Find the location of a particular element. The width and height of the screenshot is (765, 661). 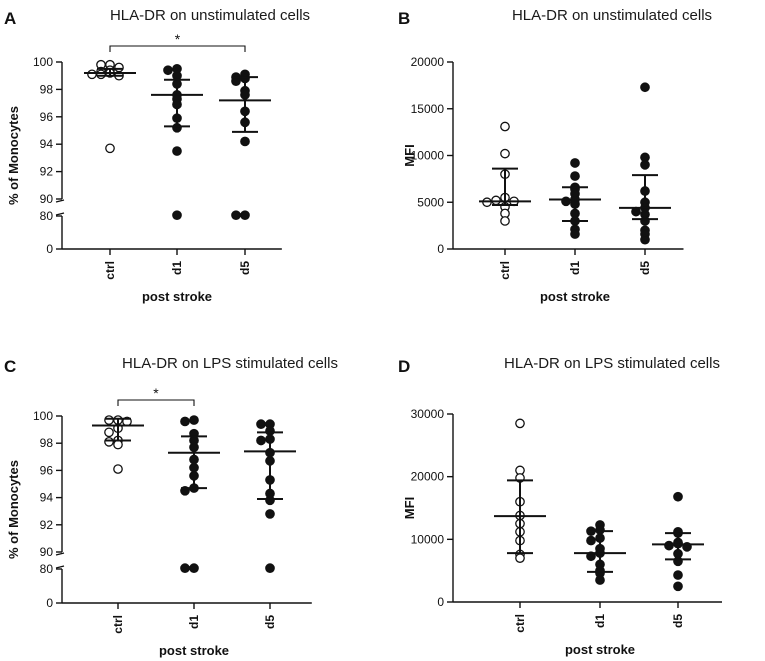

y-tick-label: 10000 is located at coordinates (428, 156).